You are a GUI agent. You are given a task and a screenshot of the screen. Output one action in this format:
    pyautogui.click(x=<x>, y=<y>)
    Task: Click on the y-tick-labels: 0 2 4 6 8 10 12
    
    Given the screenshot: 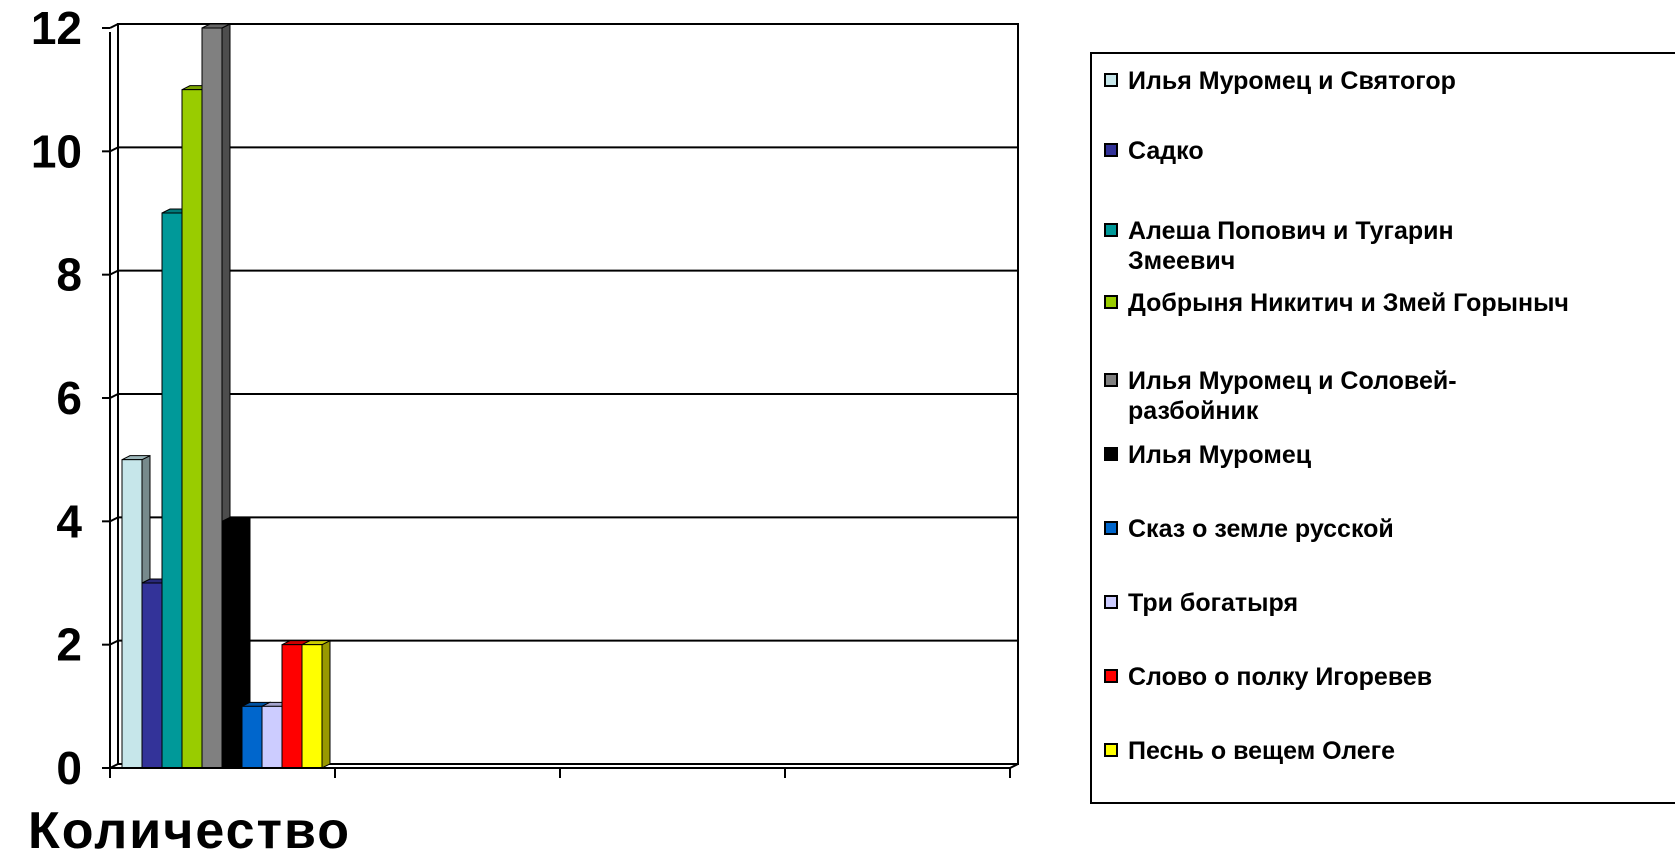 What is the action you would take?
    pyautogui.click(x=57, y=398)
    